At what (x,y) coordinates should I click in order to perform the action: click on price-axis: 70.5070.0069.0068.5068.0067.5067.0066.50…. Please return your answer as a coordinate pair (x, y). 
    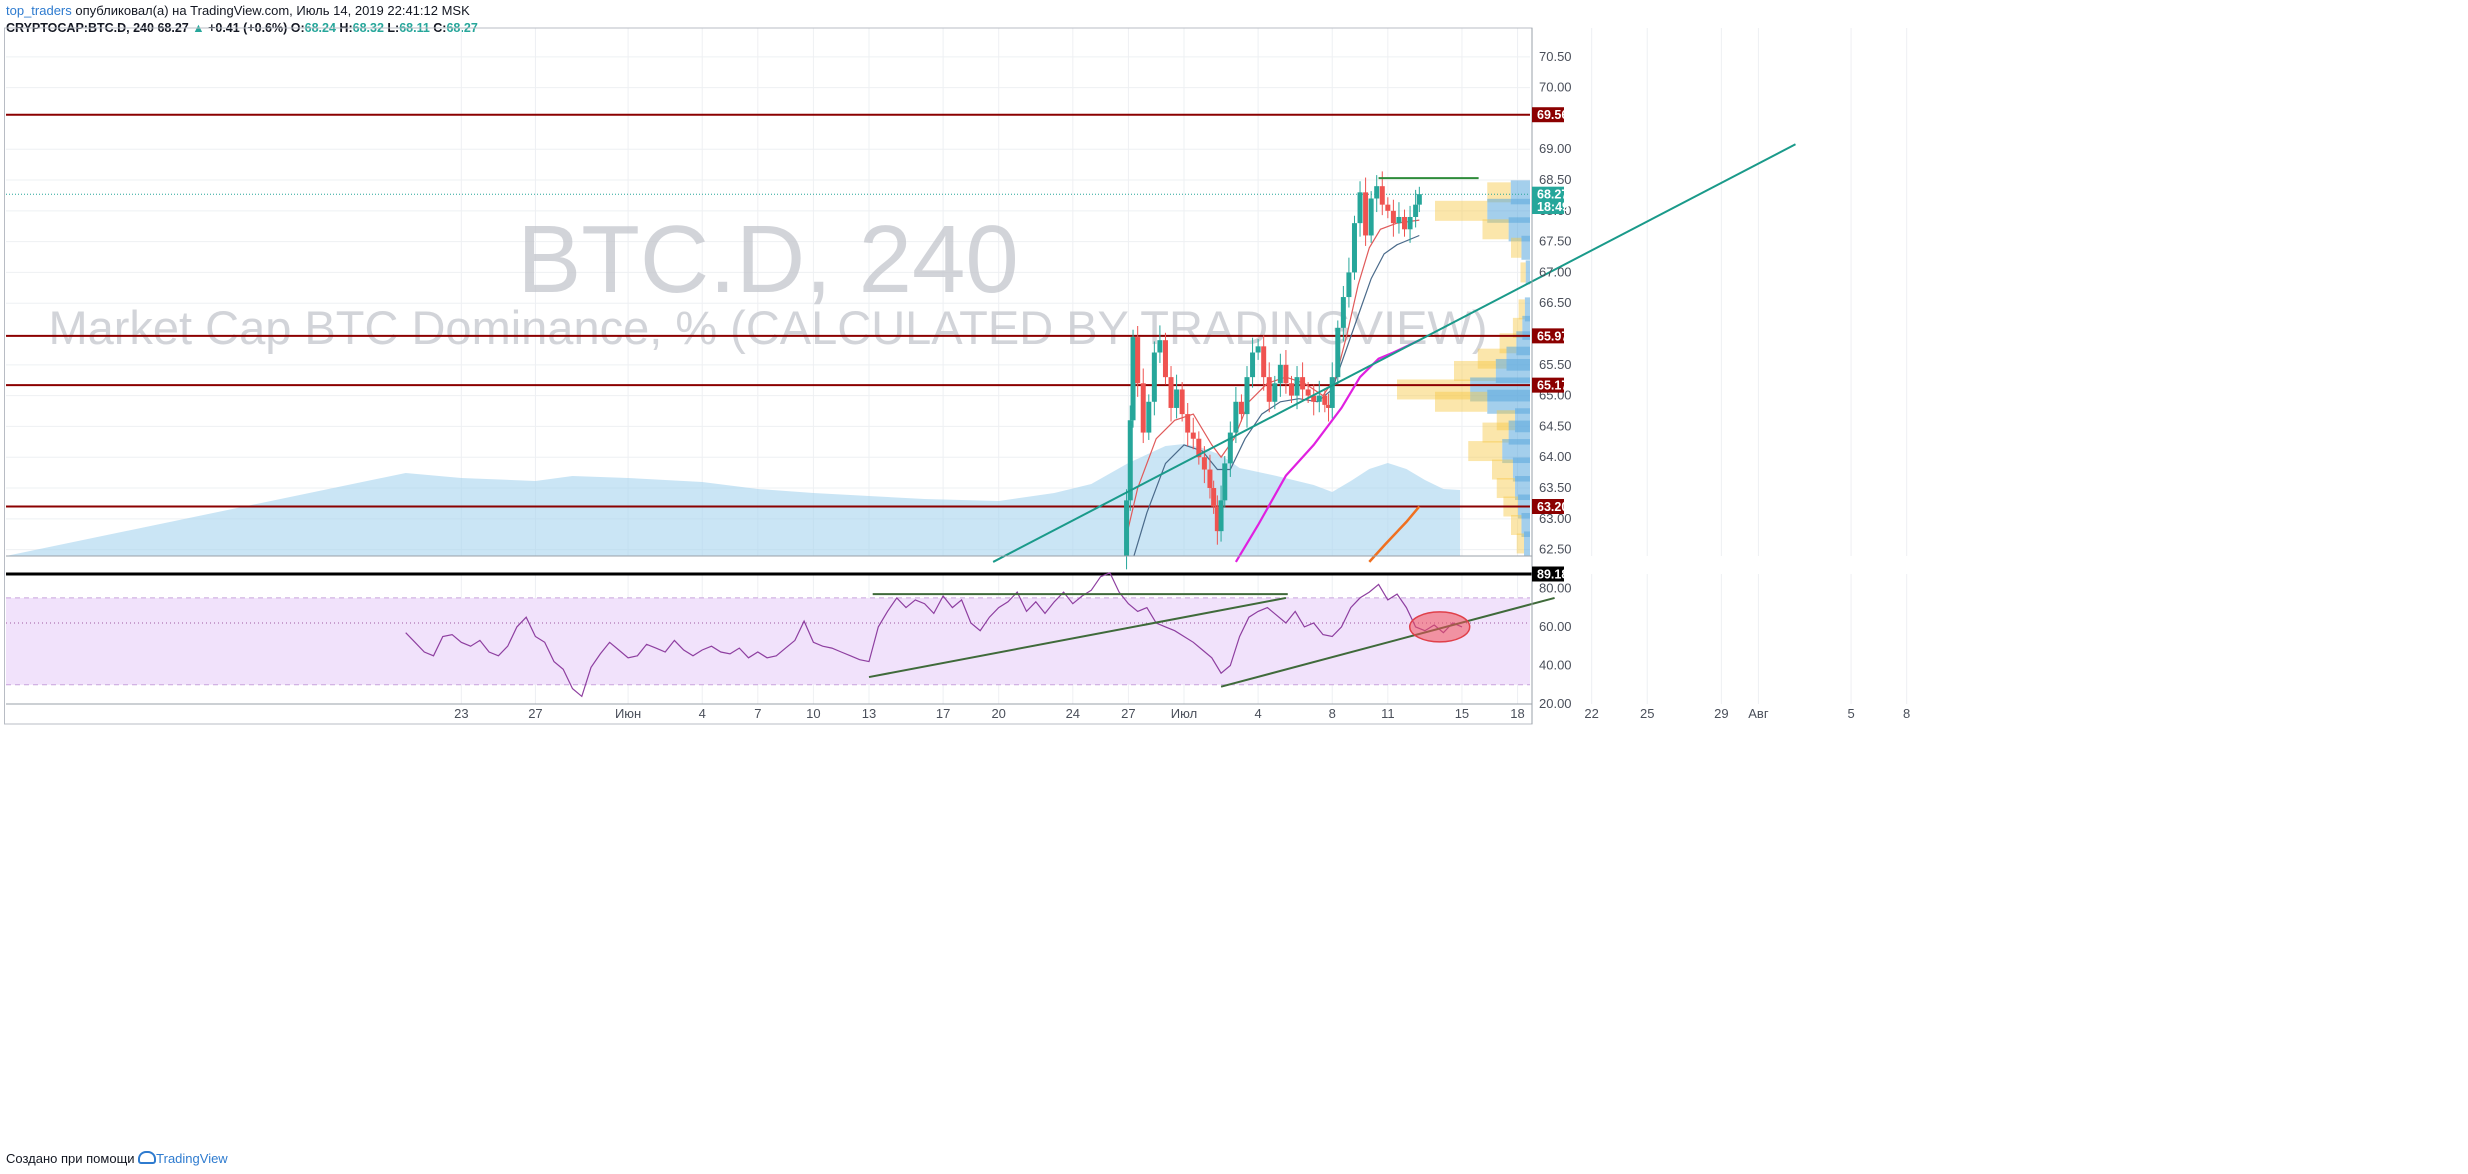
    Looking at the image, I should click on (1555, 303).